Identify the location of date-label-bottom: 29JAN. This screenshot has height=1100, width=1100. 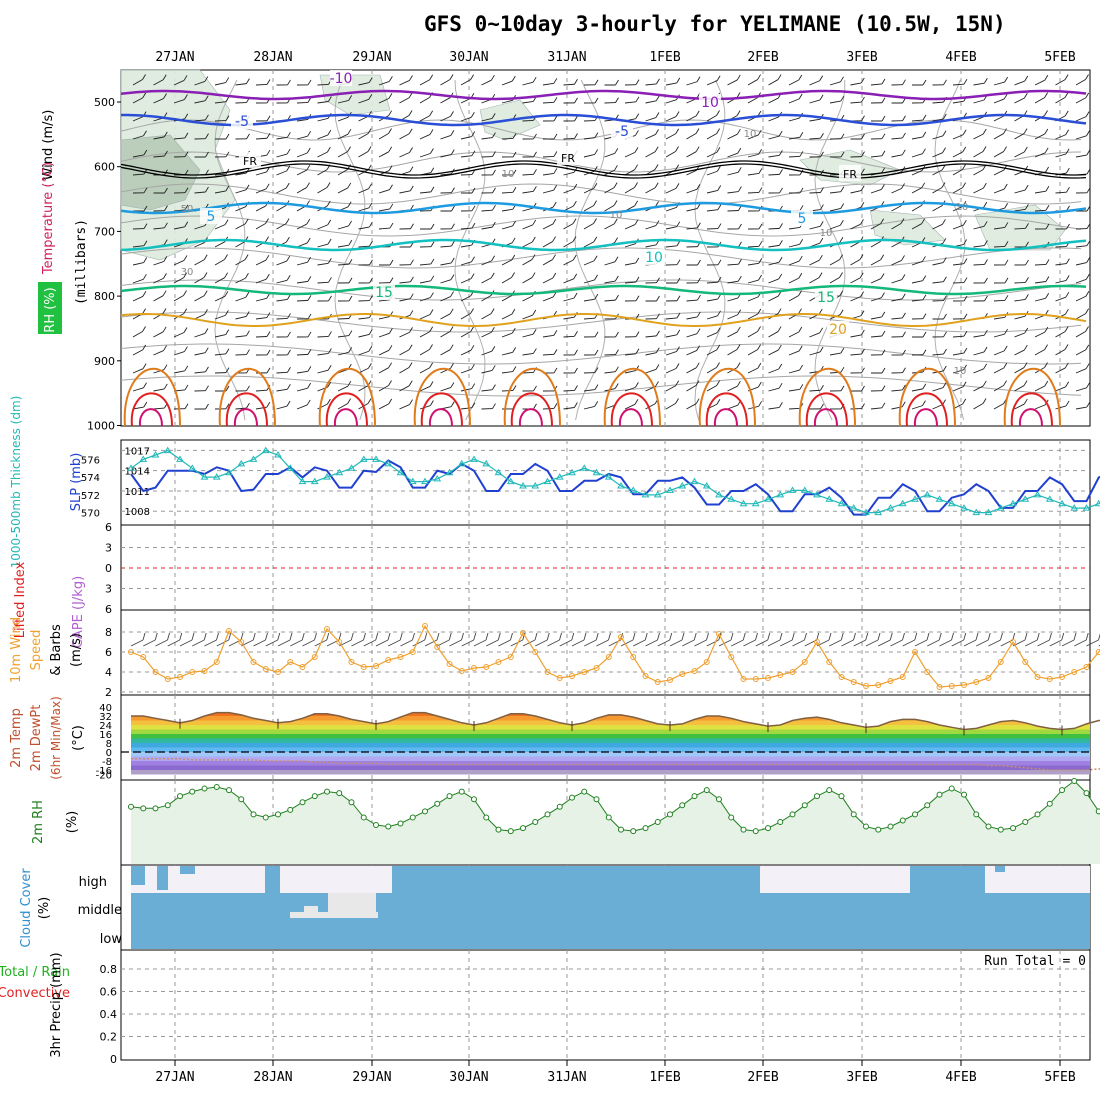
(371, 1077).